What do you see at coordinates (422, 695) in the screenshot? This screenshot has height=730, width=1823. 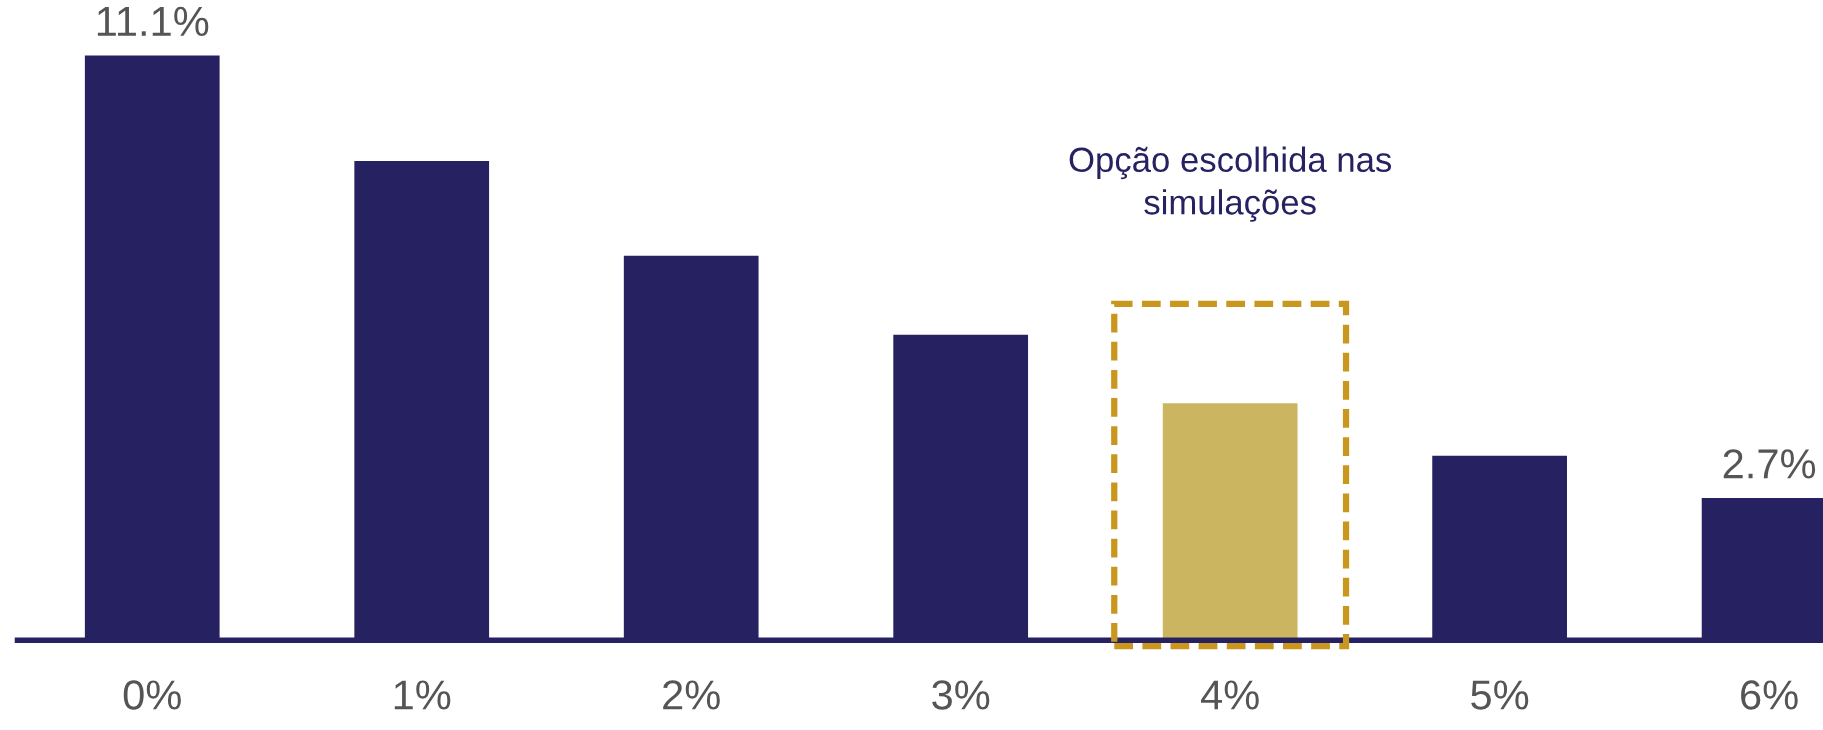 I see `x-tick-label: 1%` at bounding box center [422, 695].